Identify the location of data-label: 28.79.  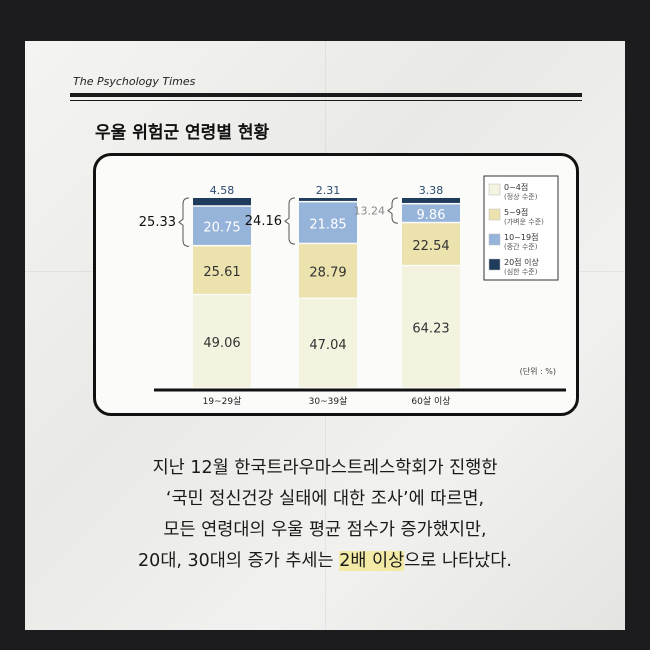
(327, 273).